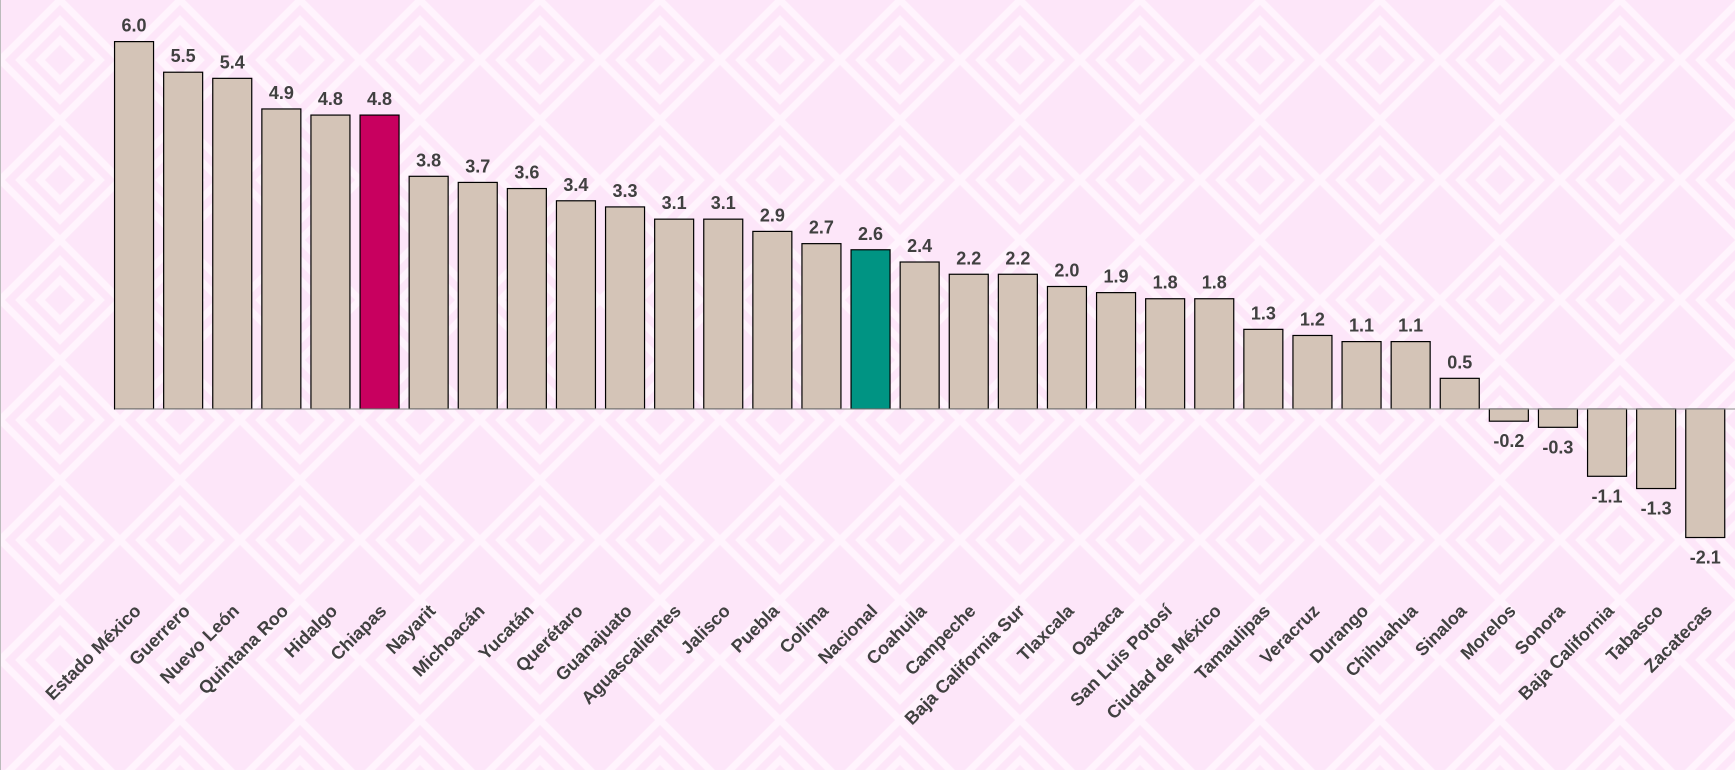 The image size is (1735, 770). What do you see at coordinates (625, 191) in the screenshot?
I see `value-label: 3.3` at bounding box center [625, 191].